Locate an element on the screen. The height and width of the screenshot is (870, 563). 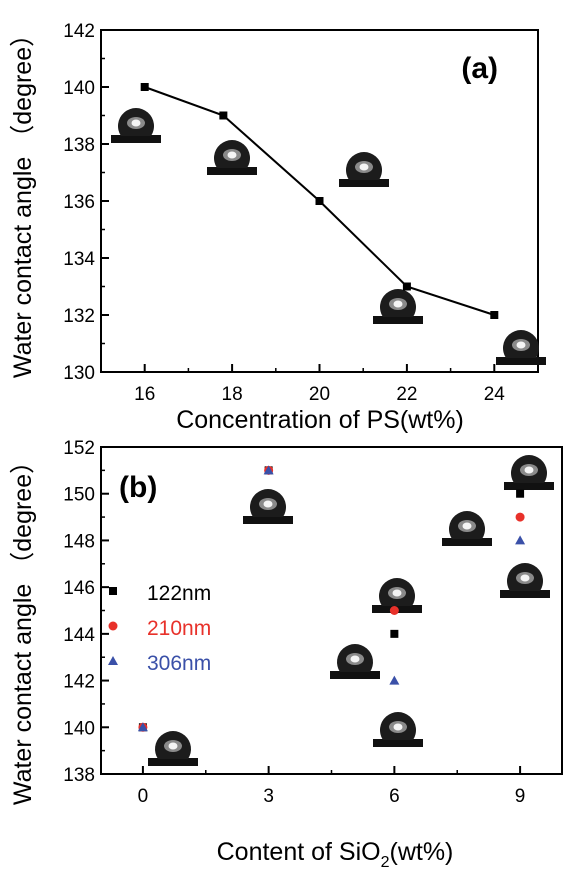
x-tick-label: 0 is located at coordinates (143, 796).